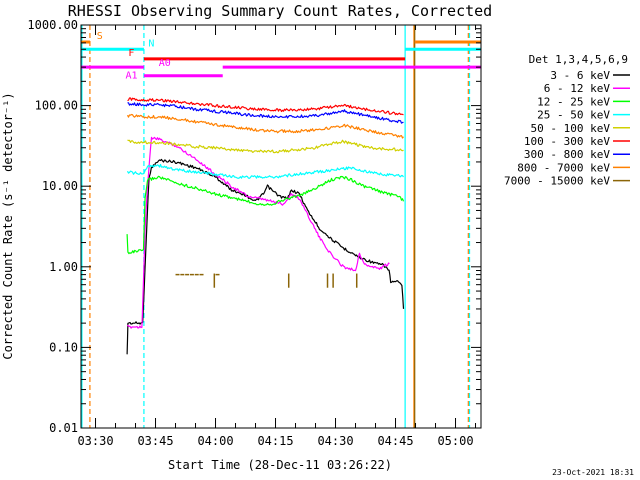  What do you see at coordinates (567, 154) in the screenshot?
I see `legend-label-6: 300 - 800 keV` at bounding box center [567, 154].